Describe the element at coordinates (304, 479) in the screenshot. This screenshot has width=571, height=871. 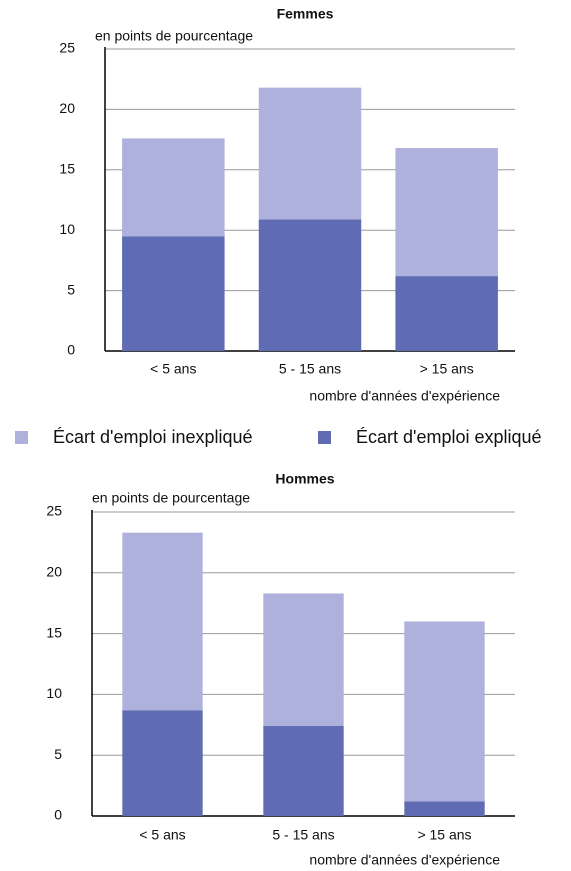
I see `chart-title: Hommes` at that location.